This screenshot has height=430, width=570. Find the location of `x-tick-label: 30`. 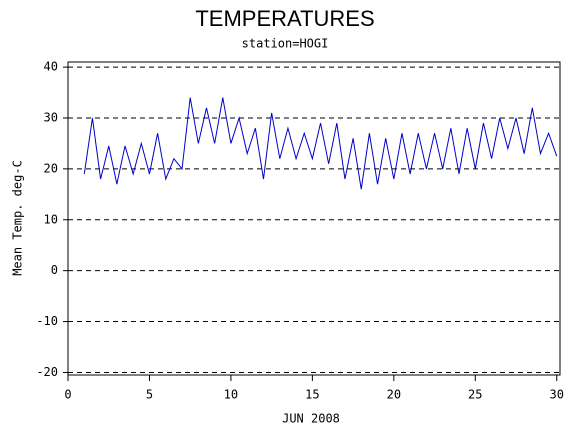

x-tick-label: 30 is located at coordinates (557, 395).